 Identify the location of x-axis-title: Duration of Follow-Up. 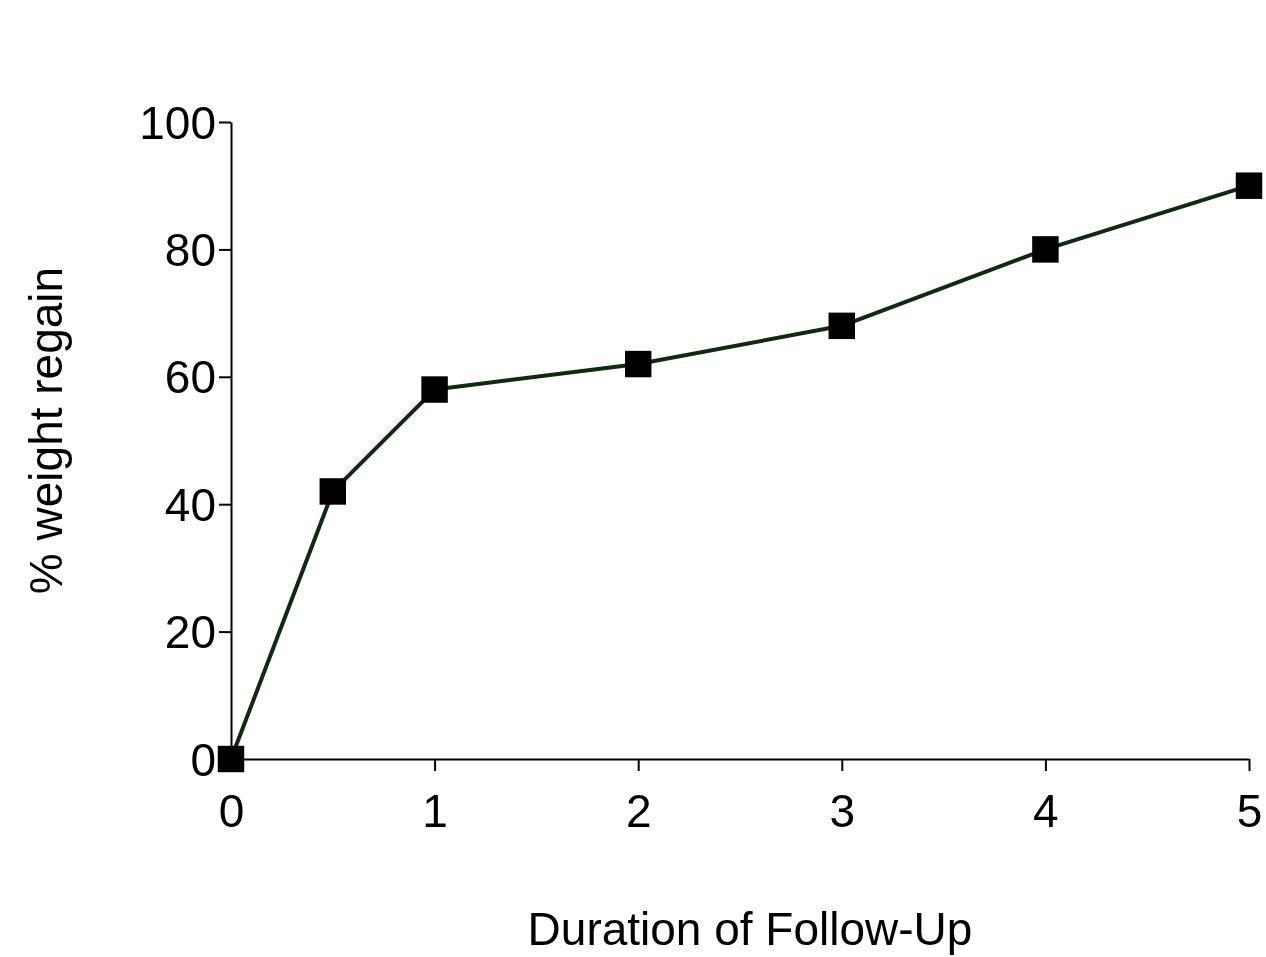
(750, 929).